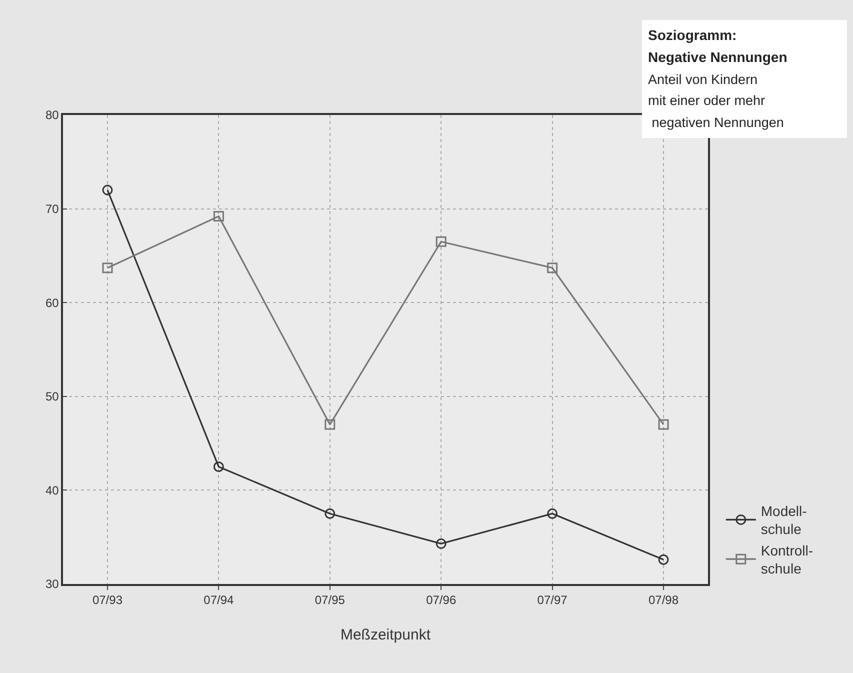  What do you see at coordinates (441, 600) in the screenshot?
I see `x-tick-label: 07/96` at bounding box center [441, 600].